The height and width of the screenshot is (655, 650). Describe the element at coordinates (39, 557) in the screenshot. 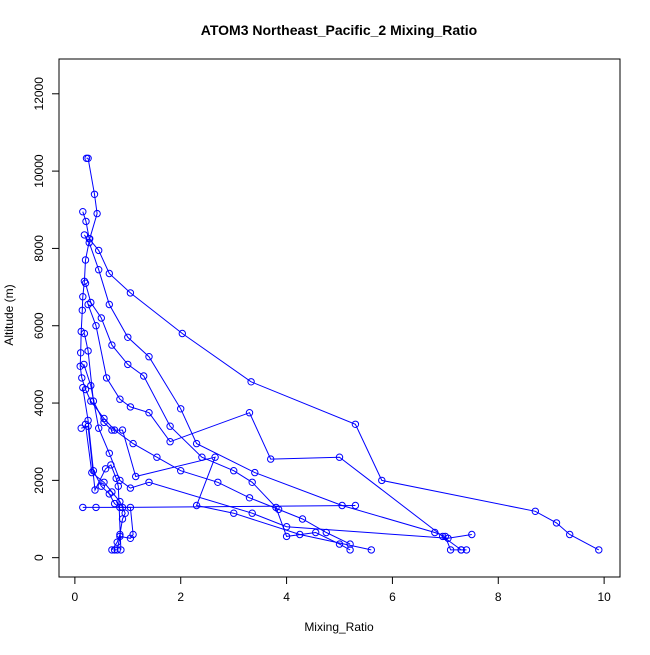

I see `y-tick-label: 0` at that location.